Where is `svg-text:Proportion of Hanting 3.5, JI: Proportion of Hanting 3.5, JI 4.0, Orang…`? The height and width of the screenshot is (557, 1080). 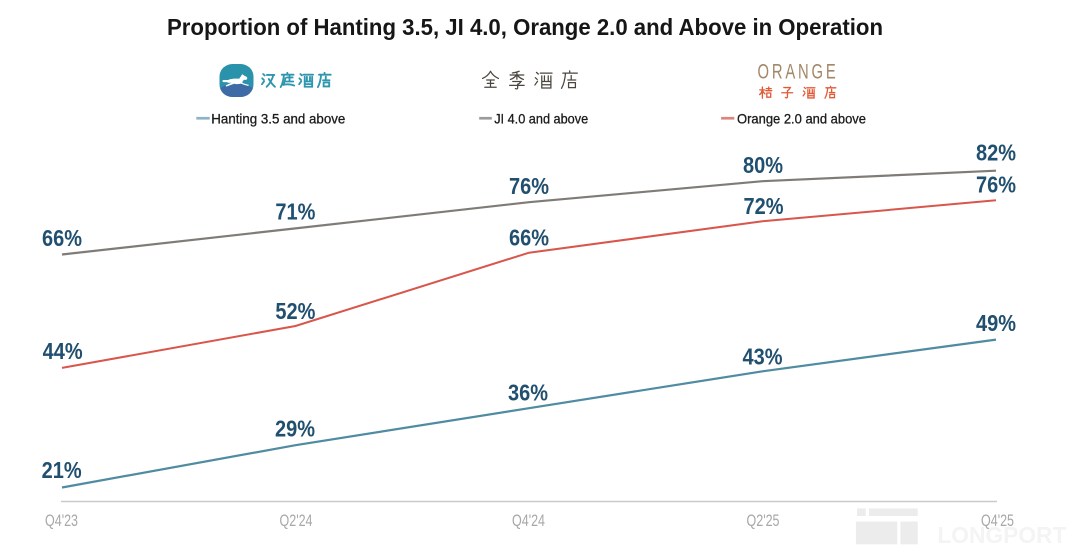 svg-text:Proportion of Hanting 3.5, JI: Proportion of Hanting 3.5, JI 4.0, Orang… is located at coordinates (525, 27).